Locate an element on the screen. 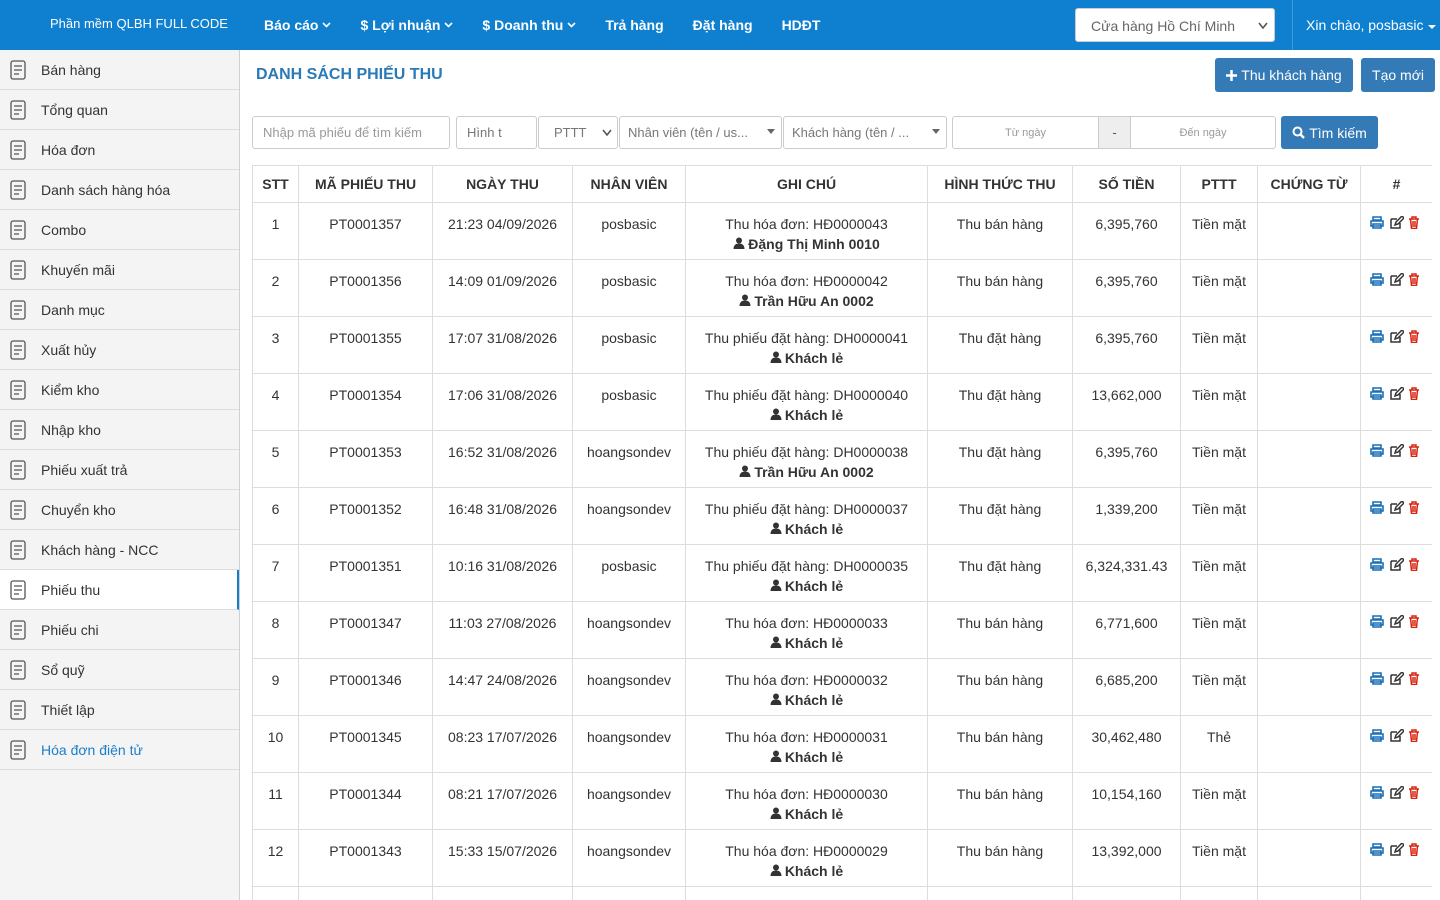 This screenshot has width=1440, height=900. sidebar-item: Chuyển kho is located at coordinates (119, 510).